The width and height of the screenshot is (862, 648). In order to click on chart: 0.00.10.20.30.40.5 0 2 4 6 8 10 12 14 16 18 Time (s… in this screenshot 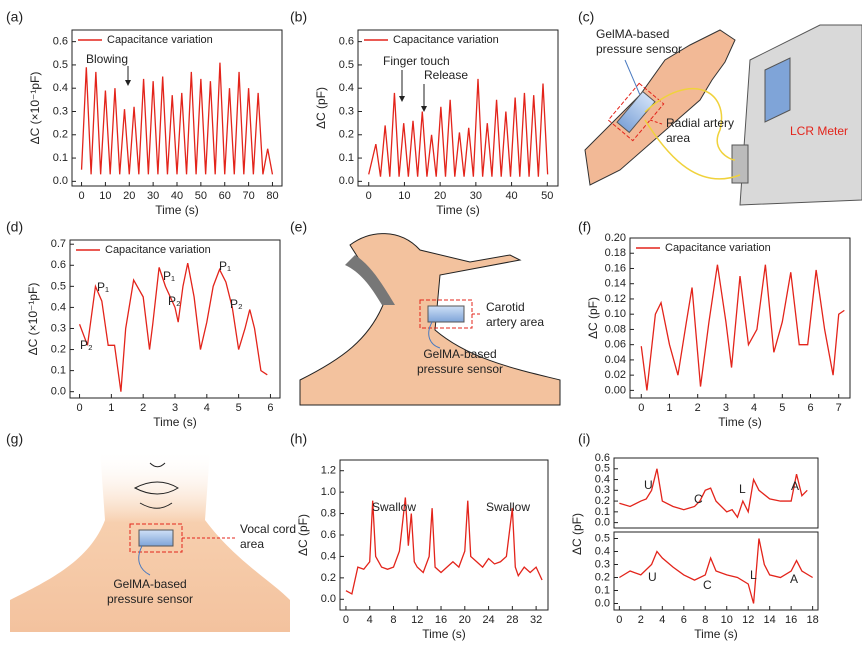, I will do `click(707, 586)`.